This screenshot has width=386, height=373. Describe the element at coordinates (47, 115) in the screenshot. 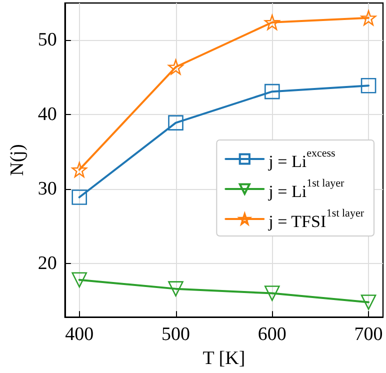

I see `y-tick-label: 40` at that location.